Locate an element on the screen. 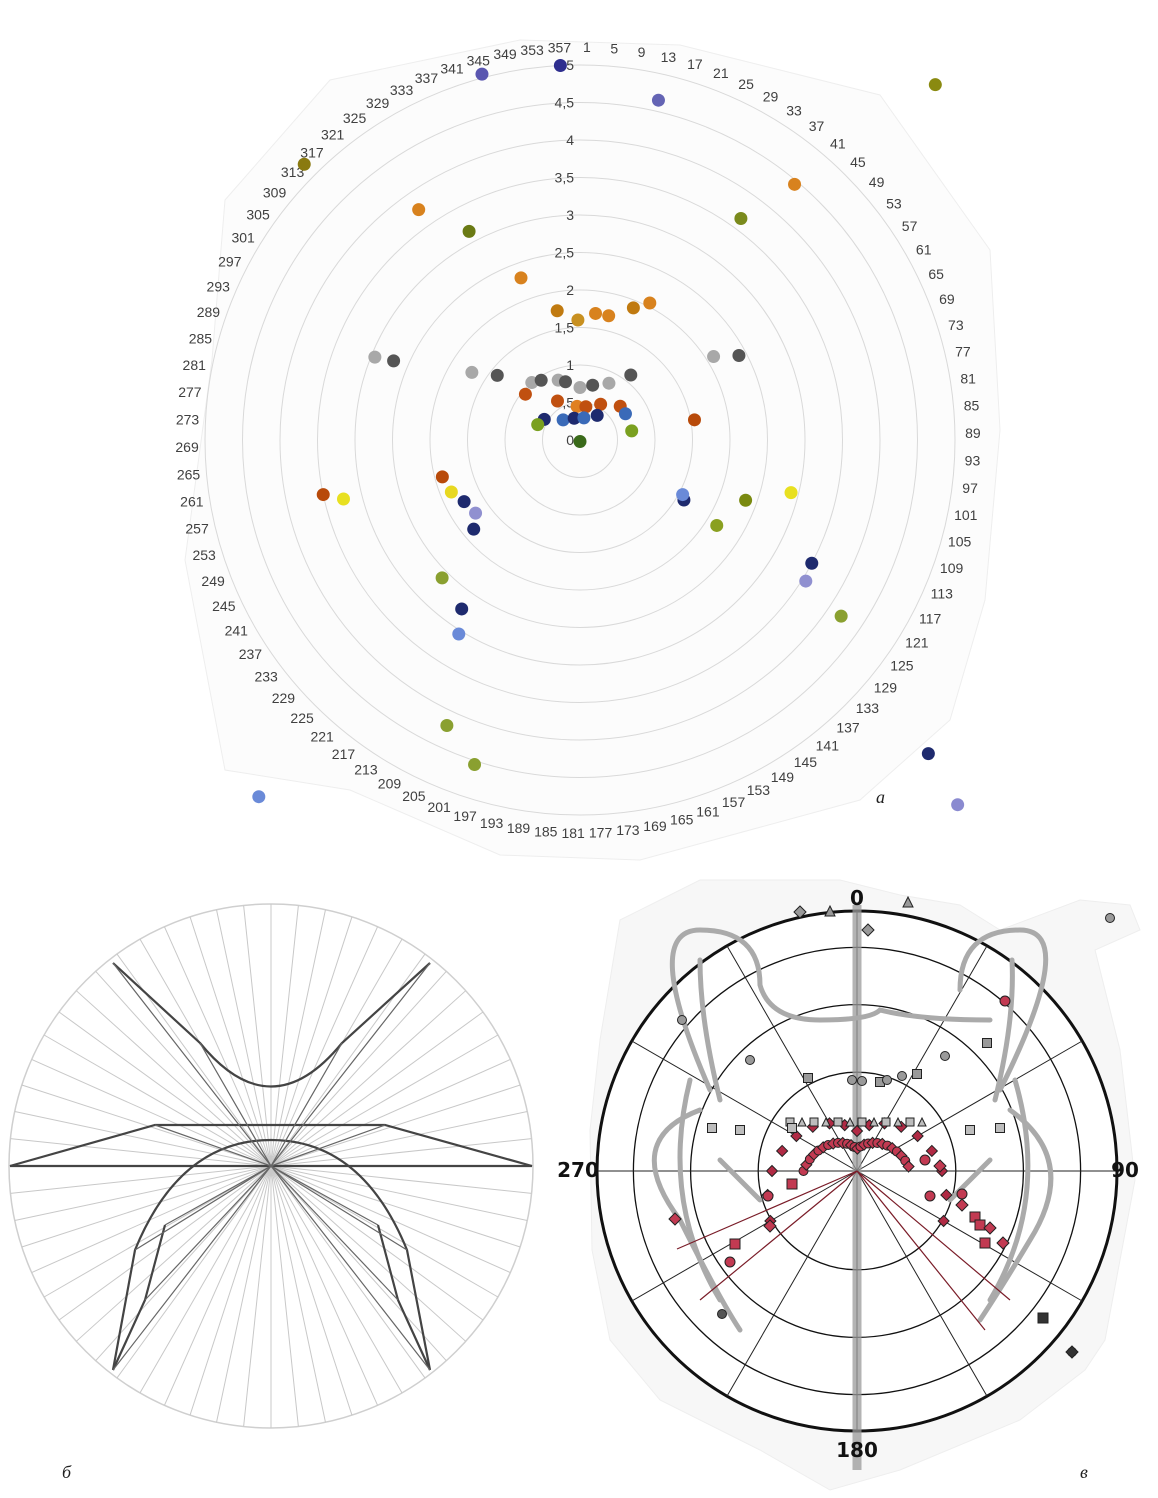 The image size is (1158, 1498). theta-tick-label: 253 is located at coordinates (204, 555).